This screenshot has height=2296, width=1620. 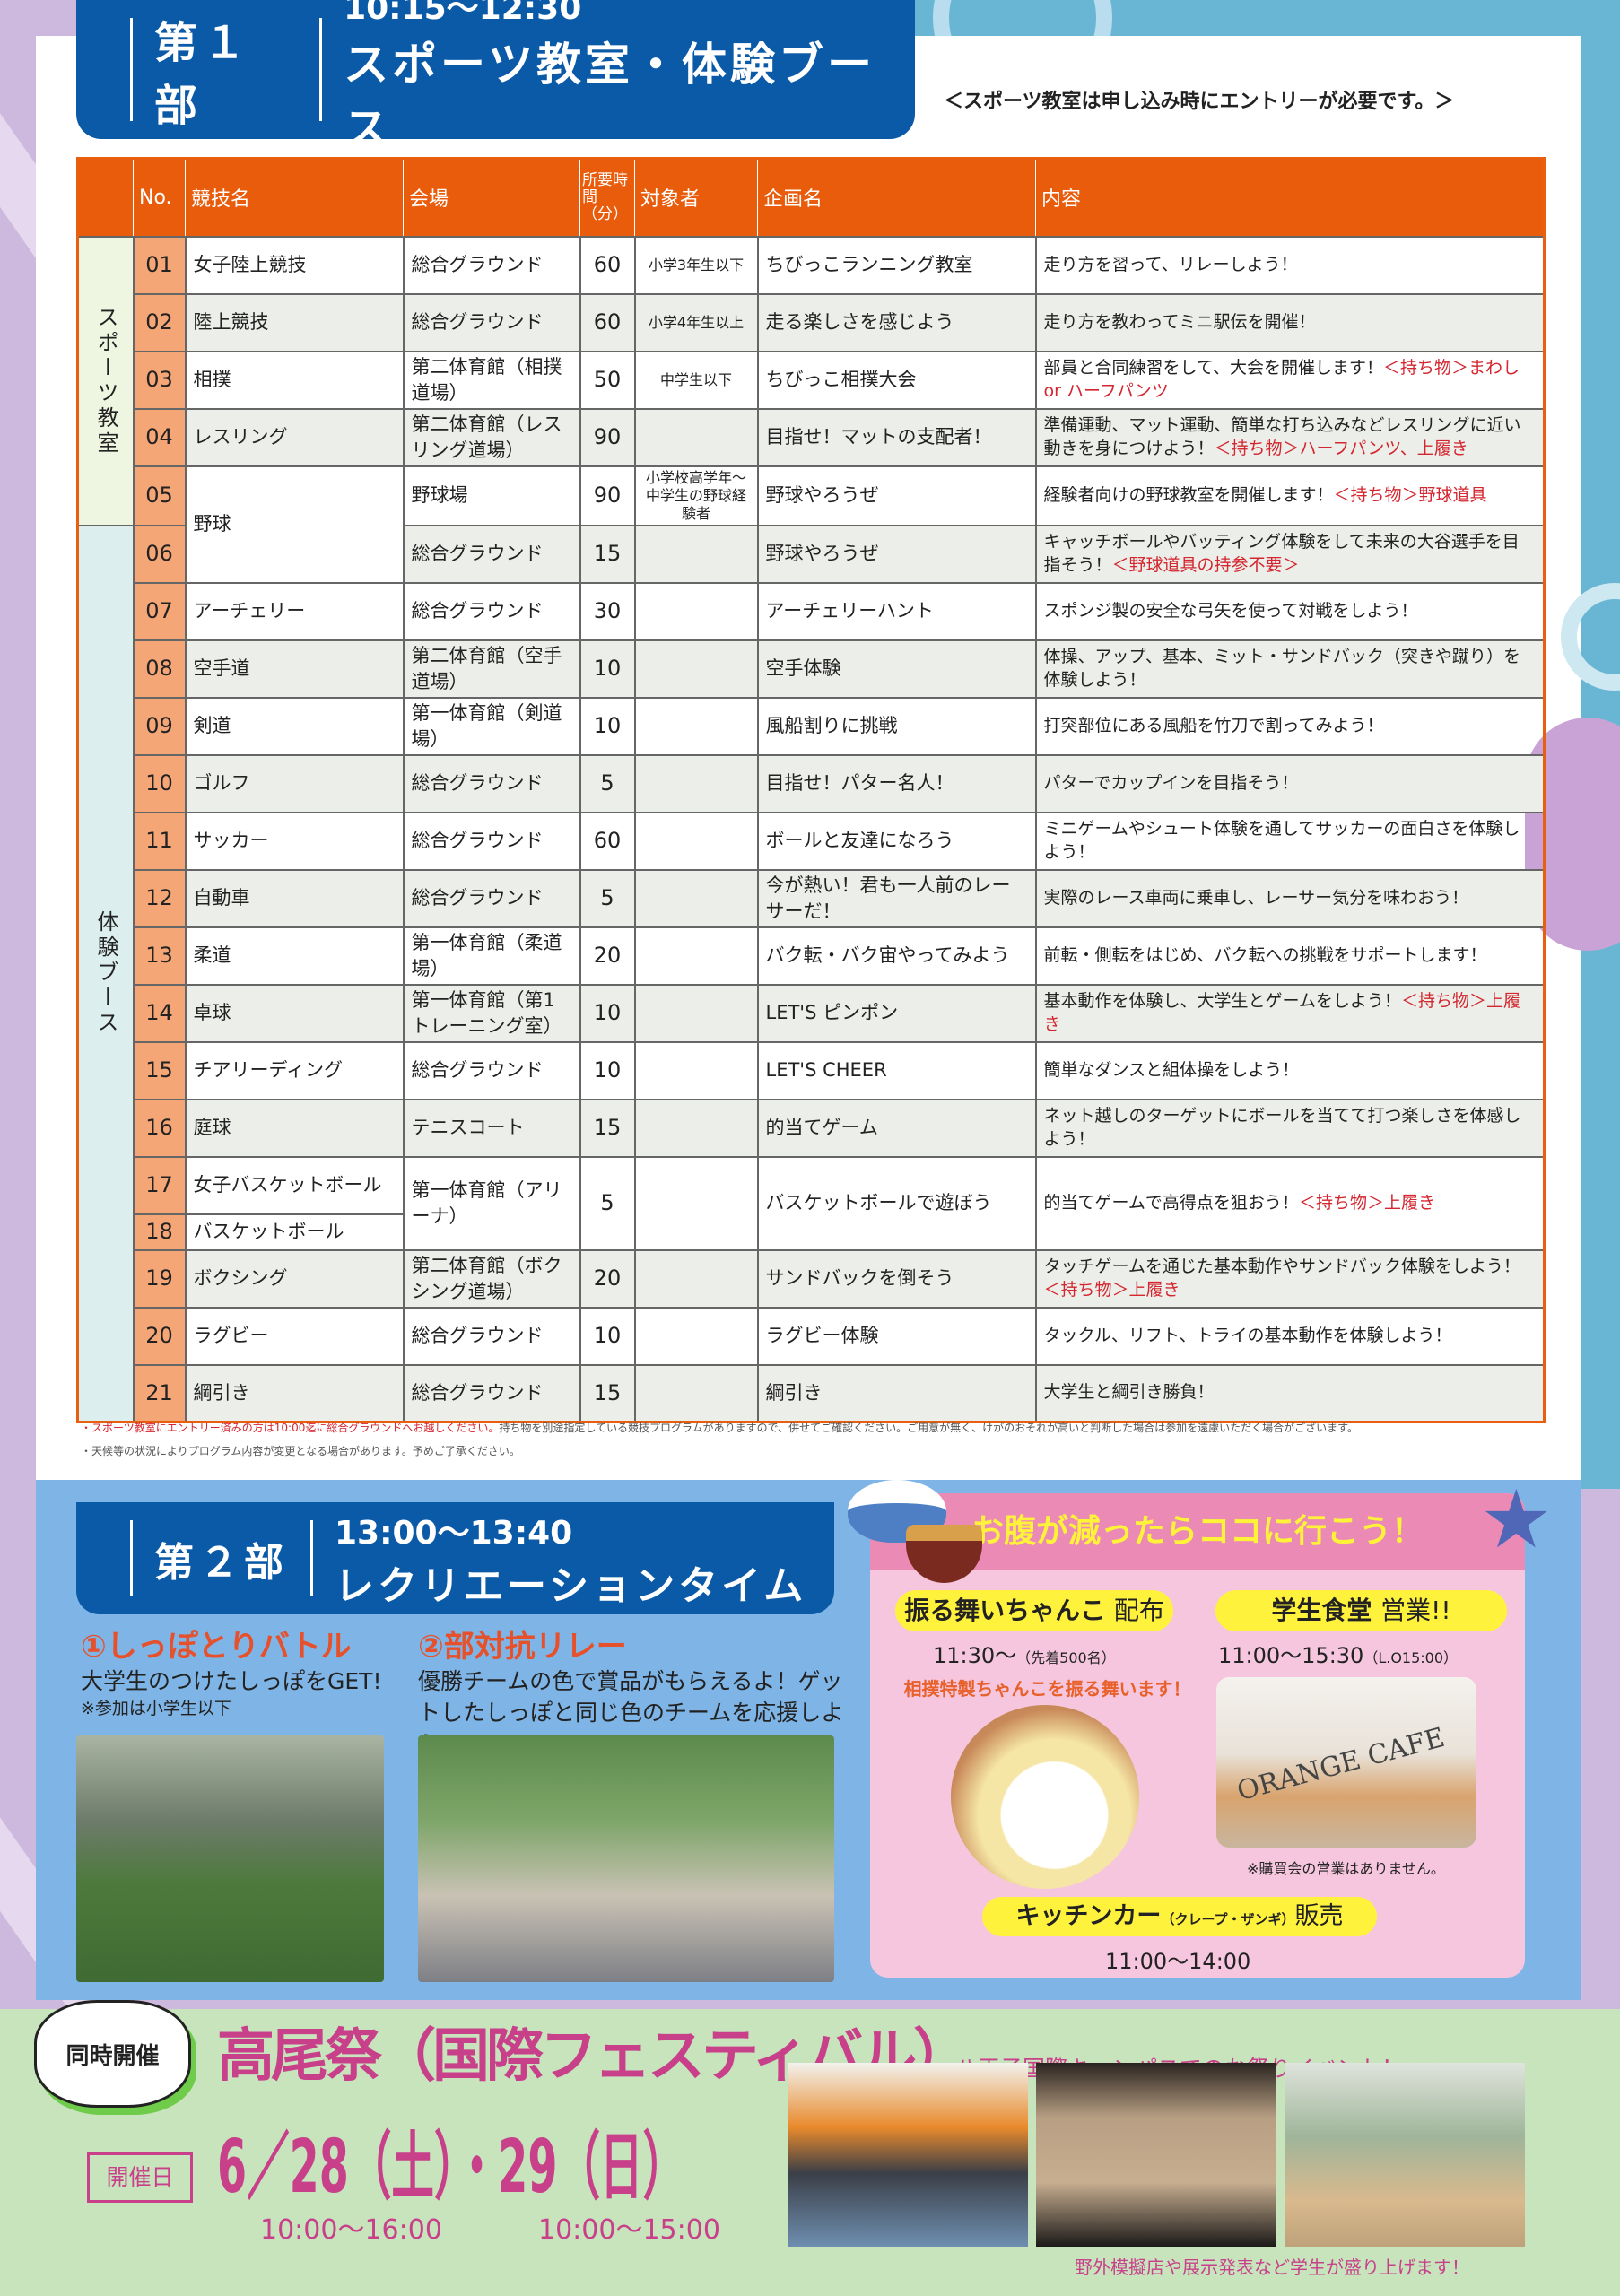 What do you see at coordinates (811, 197) in the screenshot?
I see `table-header: No. 競技名 会場 所要時間（分） 対象者 企画名 内容` at bounding box center [811, 197].